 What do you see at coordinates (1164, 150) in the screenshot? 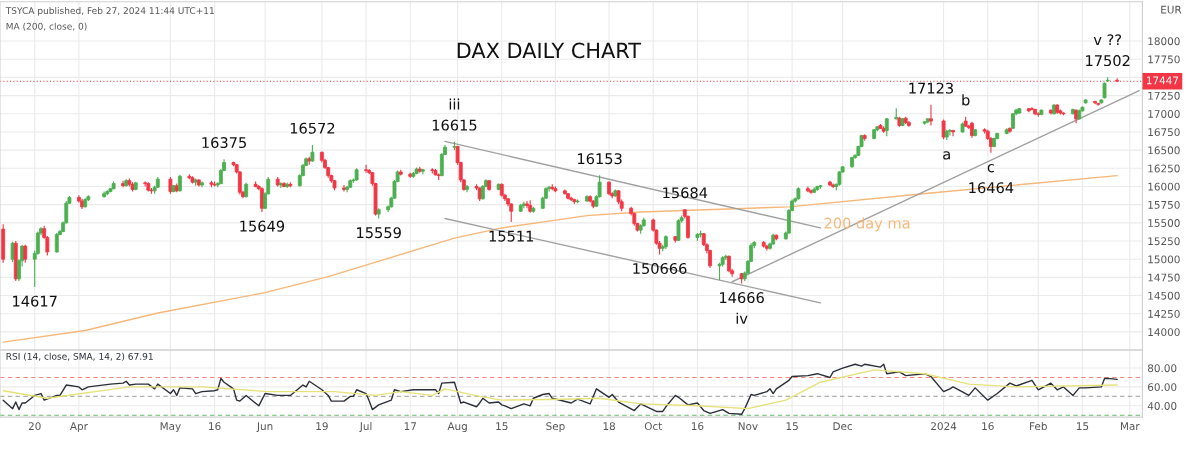
I see `y-tick-label: 16500` at bounding box center [1164, 150].